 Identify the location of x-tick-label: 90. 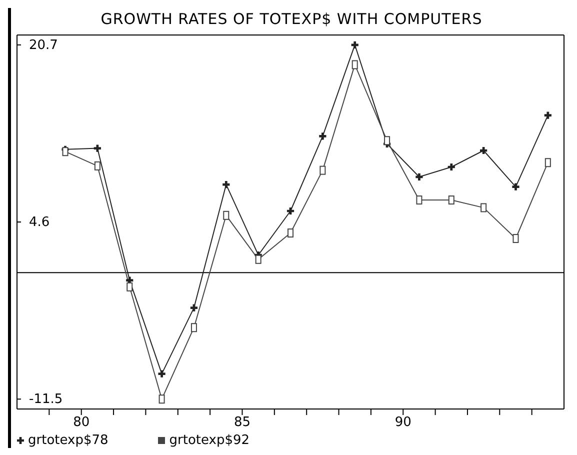
(403, 422).